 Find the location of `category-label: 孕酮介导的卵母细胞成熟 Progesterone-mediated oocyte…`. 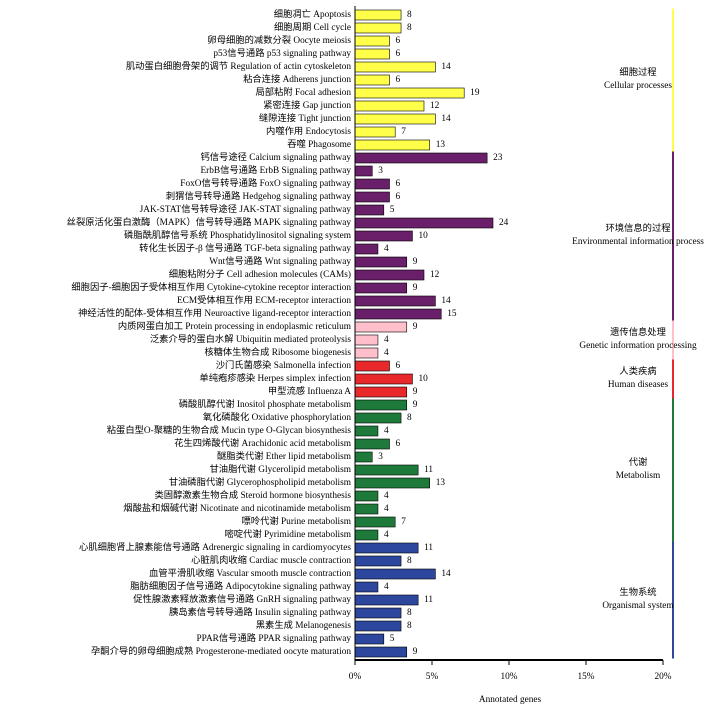

category-label: 孕酮介导的卵母细胞成熟 Progesterone-mediated oocyte… is located at coordinates (221, 651).